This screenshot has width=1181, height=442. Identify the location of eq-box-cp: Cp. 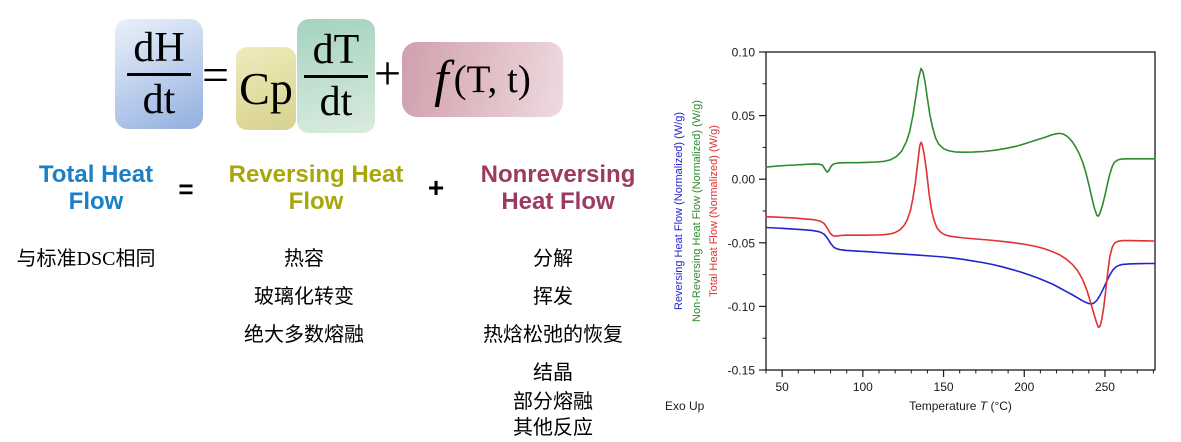
(266, 88).